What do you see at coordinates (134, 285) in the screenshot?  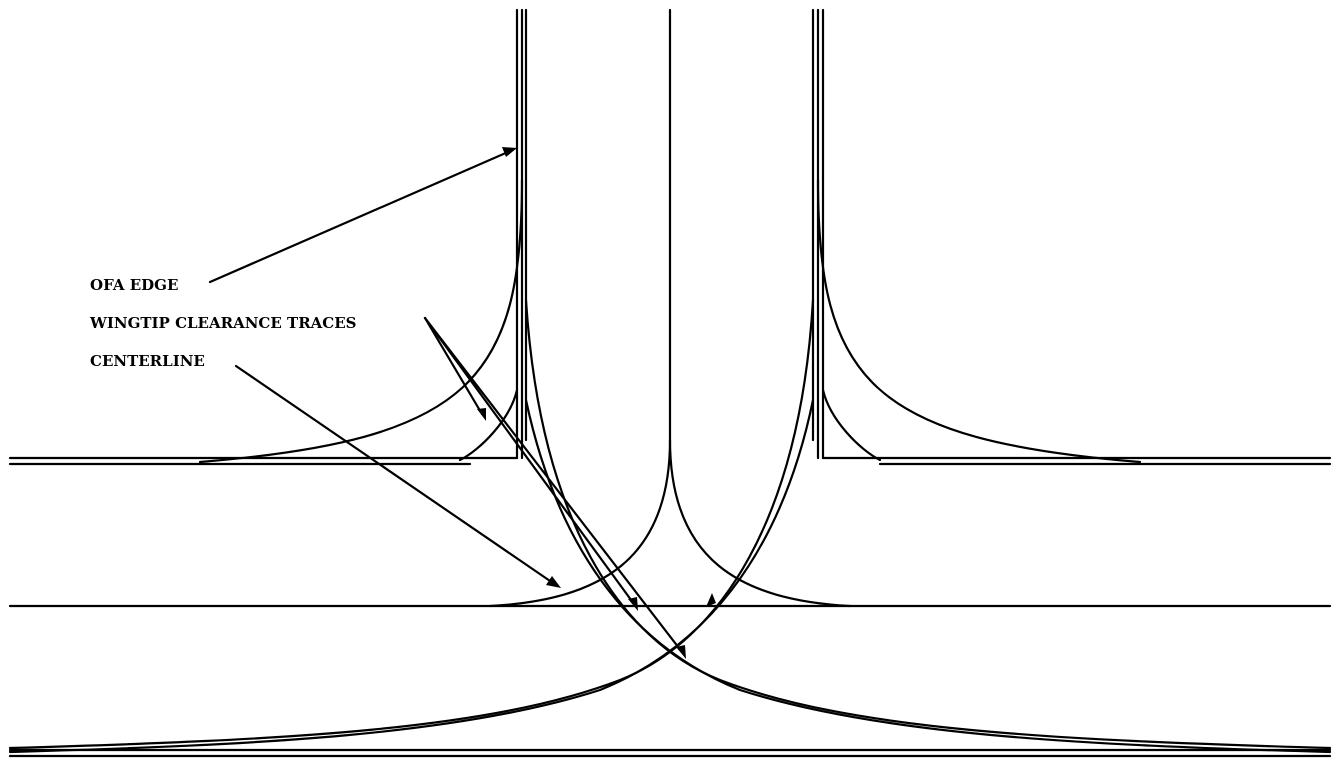 I see `ofa-edge-label: OFA EDGE` at bounding box center [134, 285].